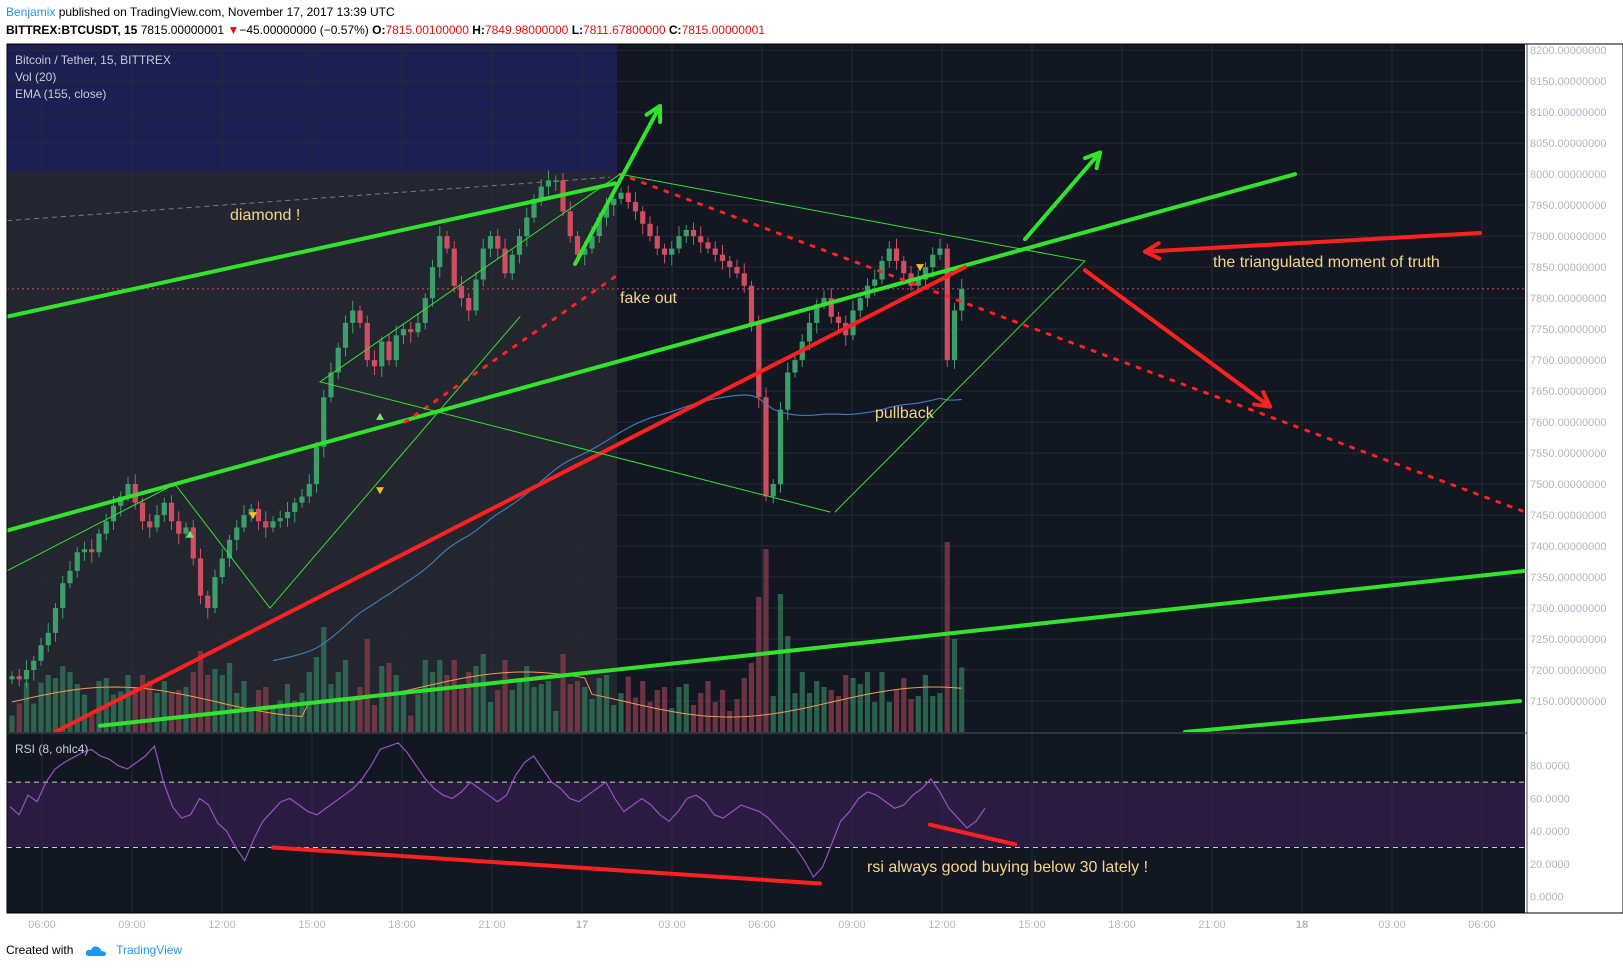 This screenshot has width=1623, height=968. Describe the element at coordinates (1568, 268) in the screenshot. I see `price-tick-label: 7850.00000000` at that location.